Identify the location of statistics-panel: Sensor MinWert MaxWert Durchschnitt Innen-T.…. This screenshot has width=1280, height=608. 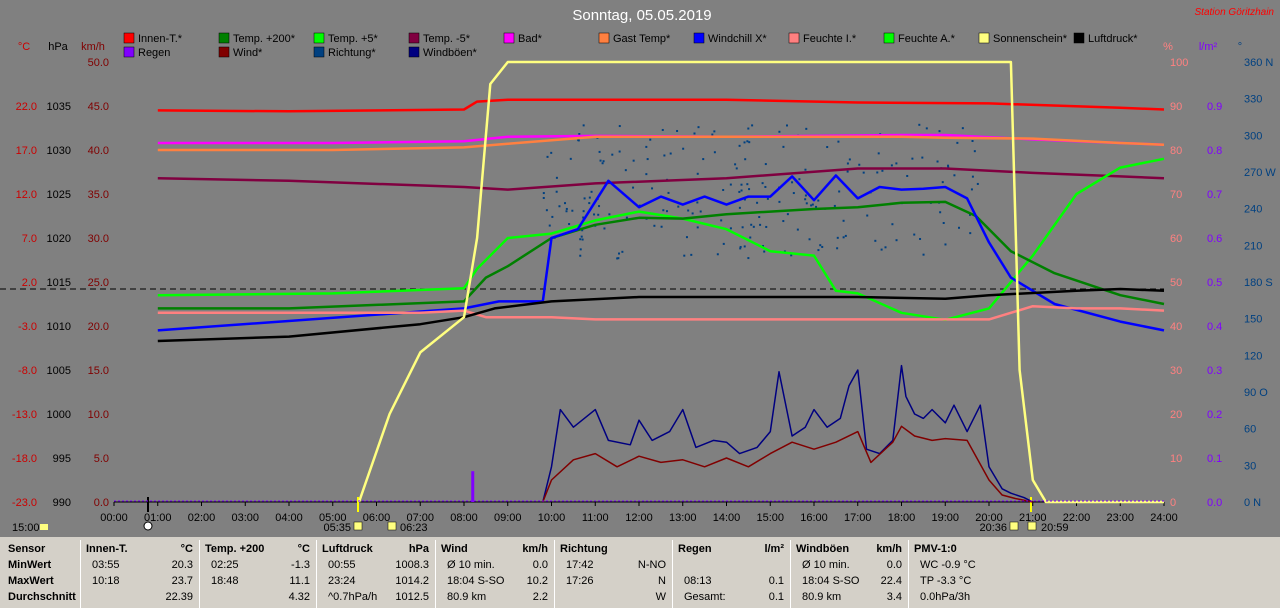
(640, 572).